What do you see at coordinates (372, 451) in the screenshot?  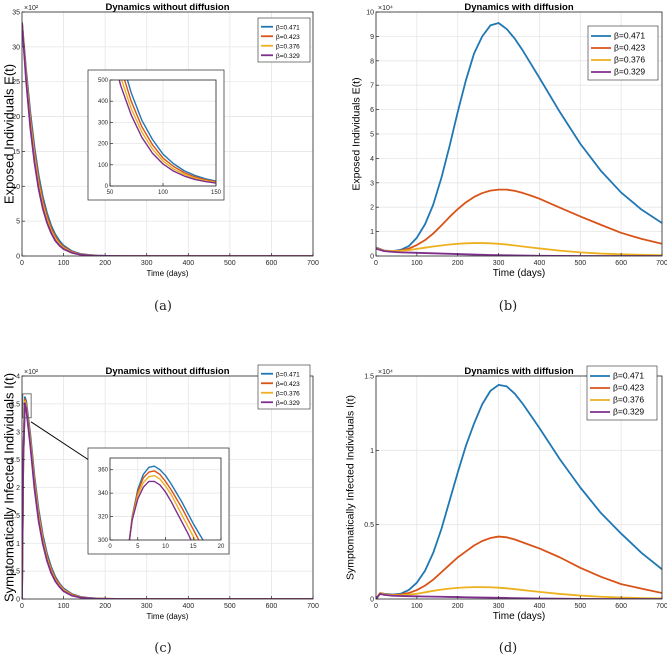 I see `chart-d-ytick-label-2: 1` at bounding box center [372, 451].